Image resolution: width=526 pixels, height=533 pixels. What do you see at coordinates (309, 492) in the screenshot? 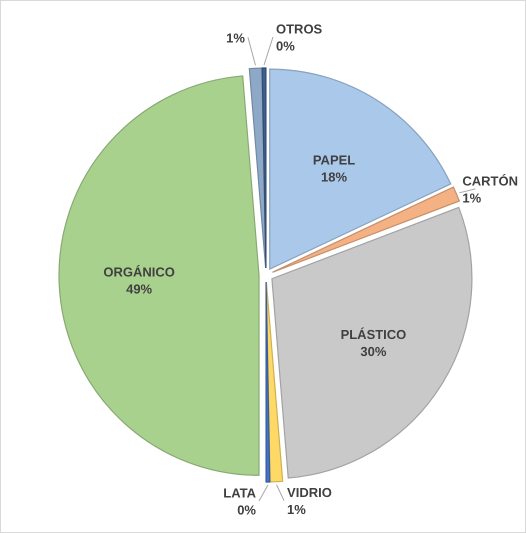
I see `slice-label: VIDRIO` at bounding box center [309, 492].